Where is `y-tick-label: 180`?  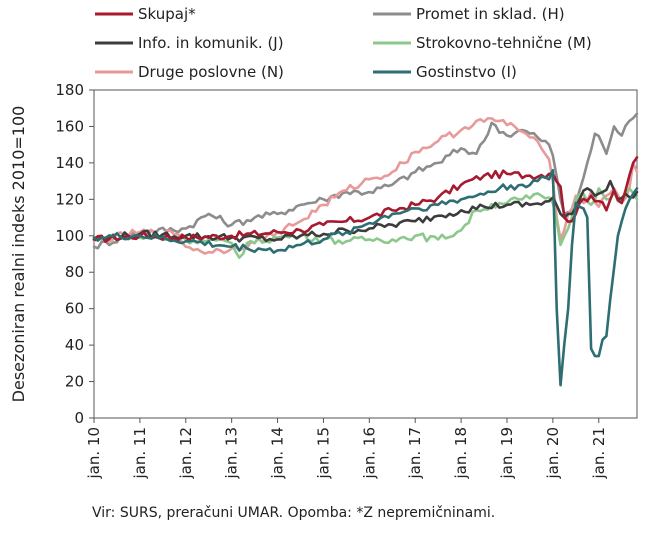 y-tick-label: 180 is located at coordinates (69, 90).